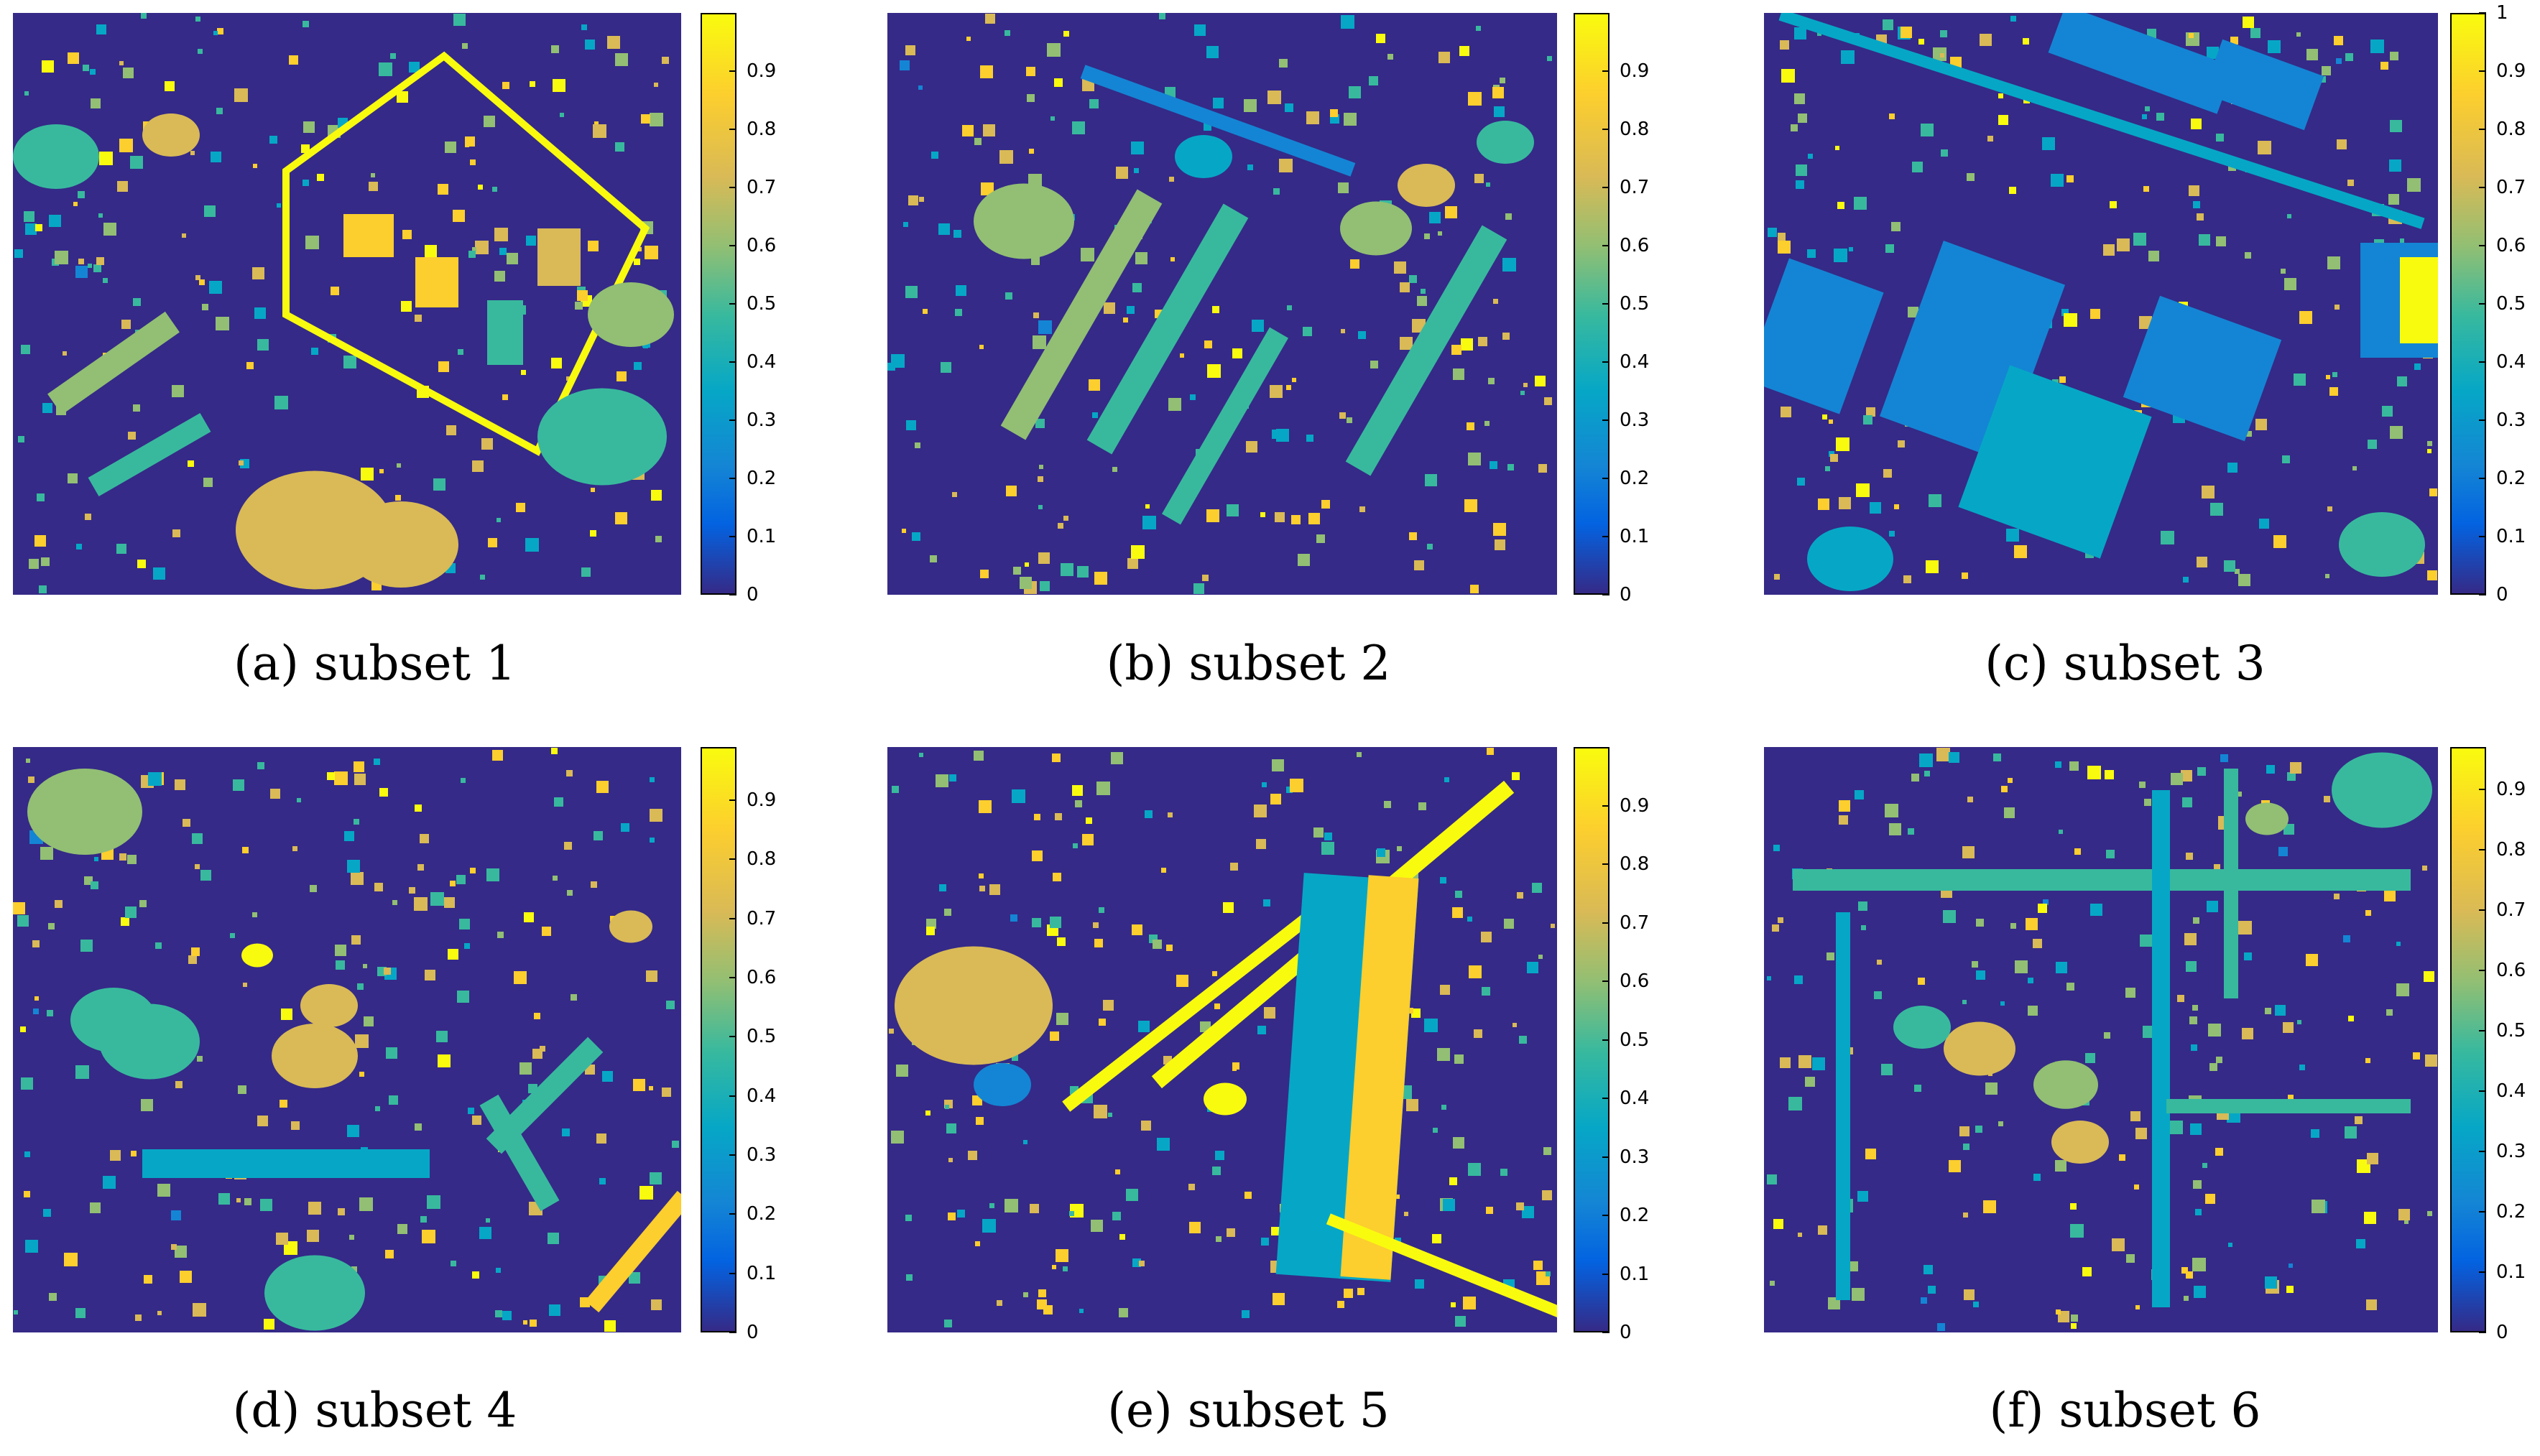  What do you see at coordinates (2511, 71) in the screenshot?
I see `colorbar-tick-label: 0.9` at bounding box center [2511, 71].